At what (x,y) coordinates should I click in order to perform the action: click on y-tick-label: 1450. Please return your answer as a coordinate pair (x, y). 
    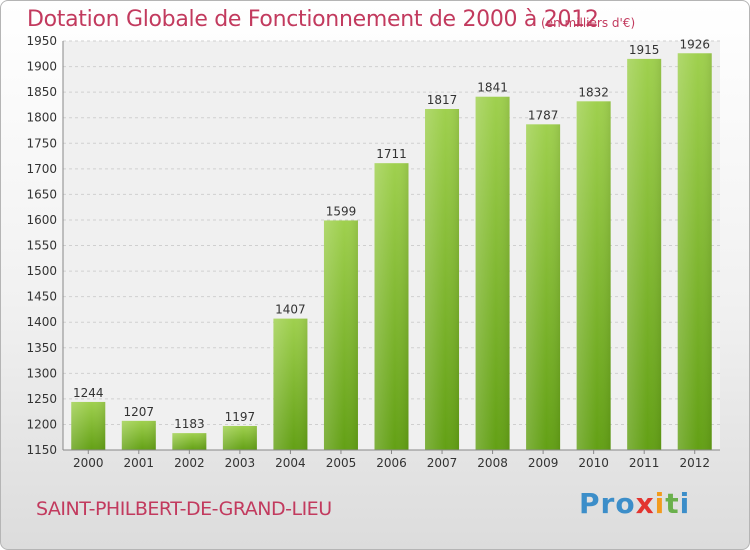
    Looking at the image, I should click on (41, 297).